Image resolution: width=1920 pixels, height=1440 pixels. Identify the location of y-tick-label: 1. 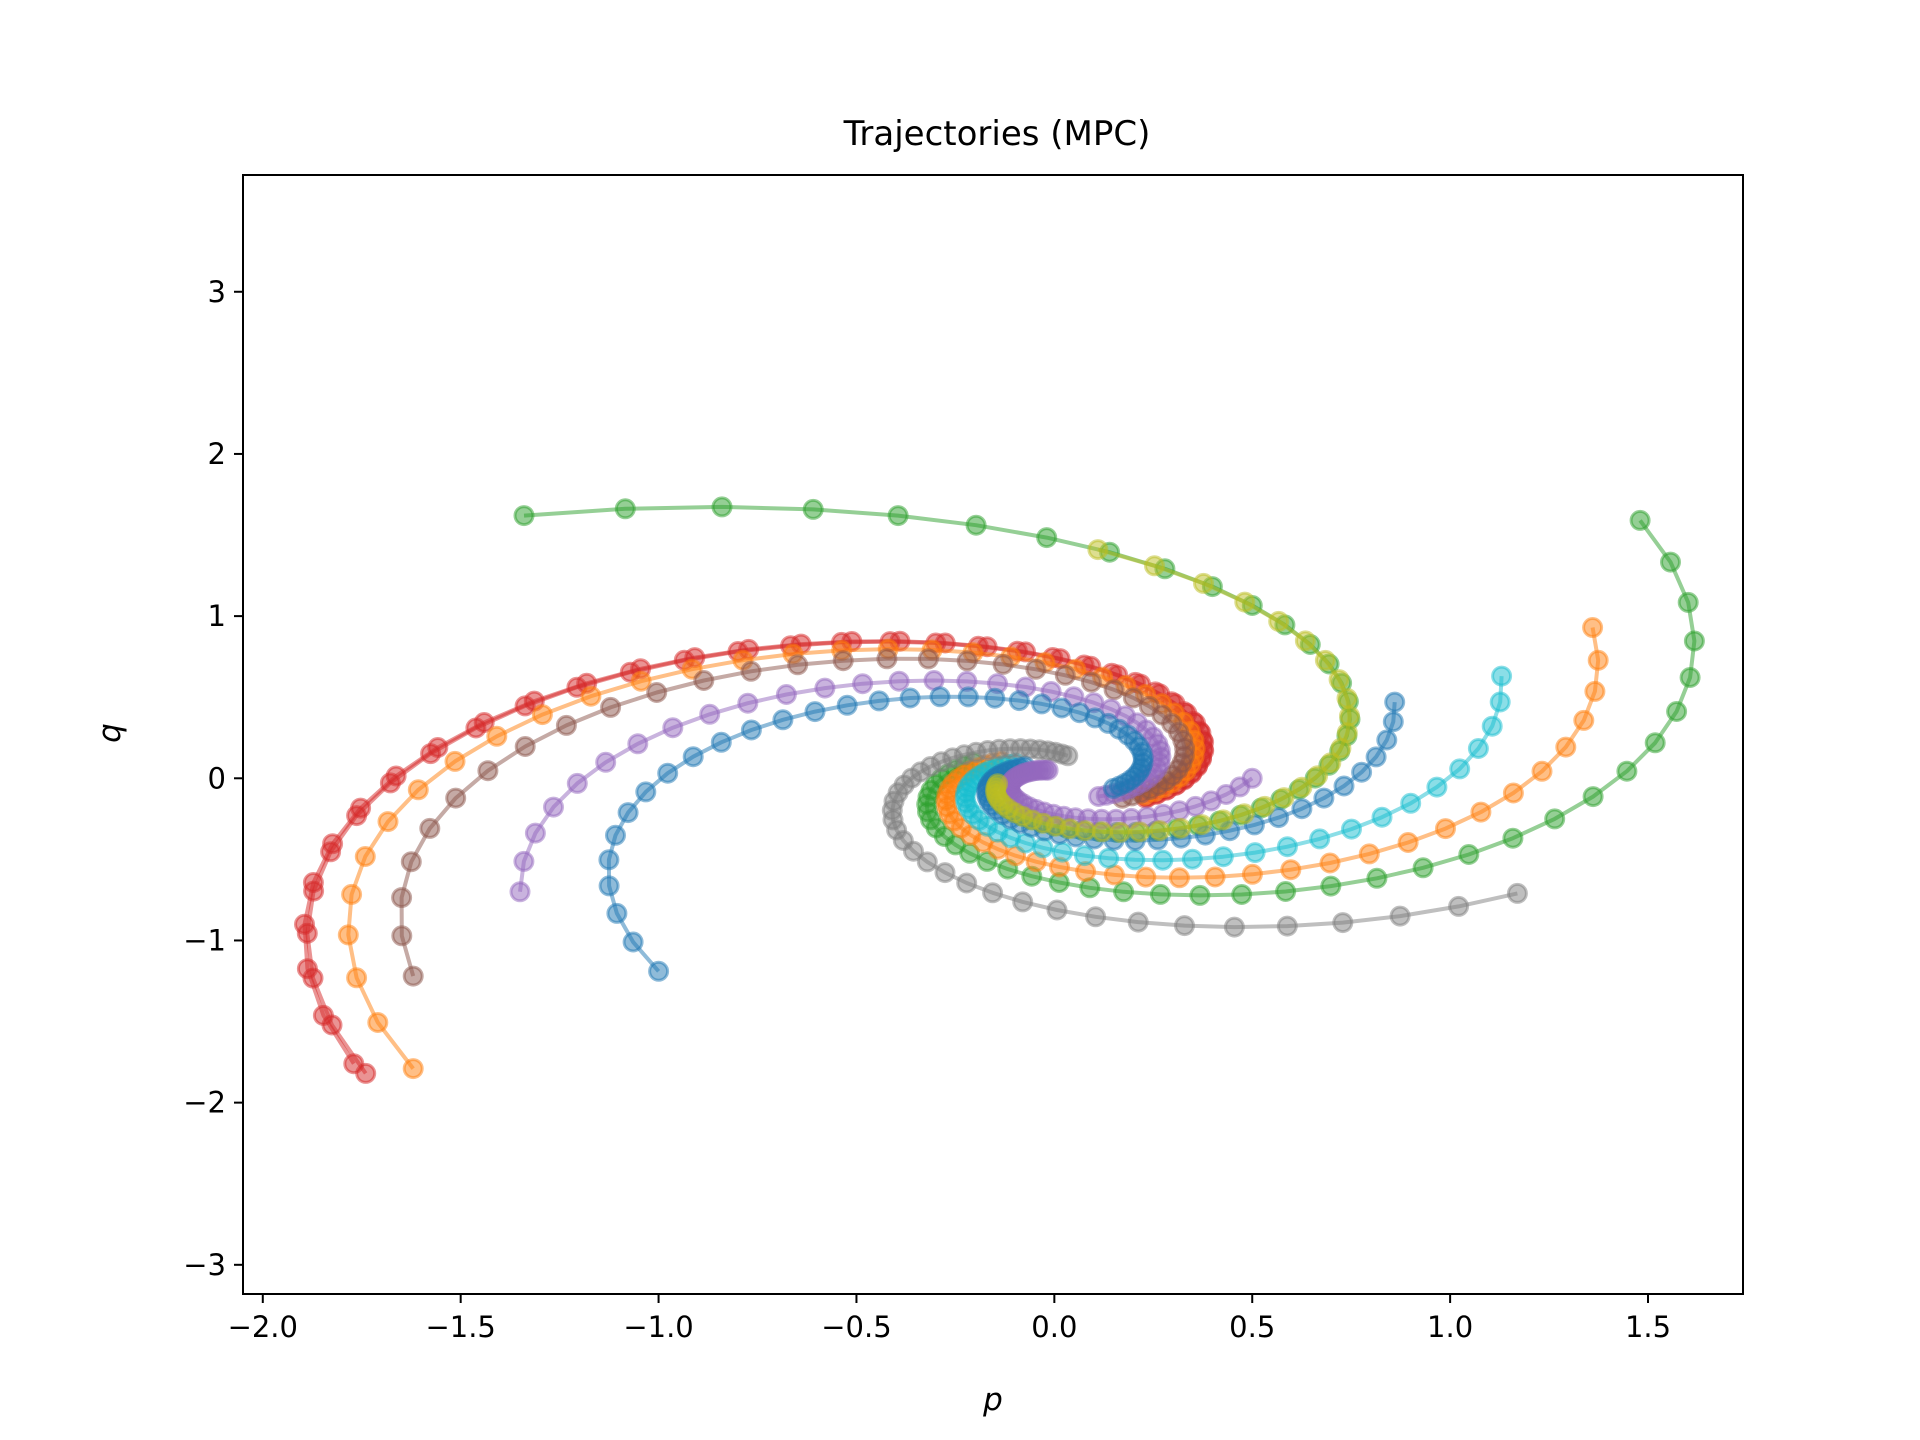
(217, 616).